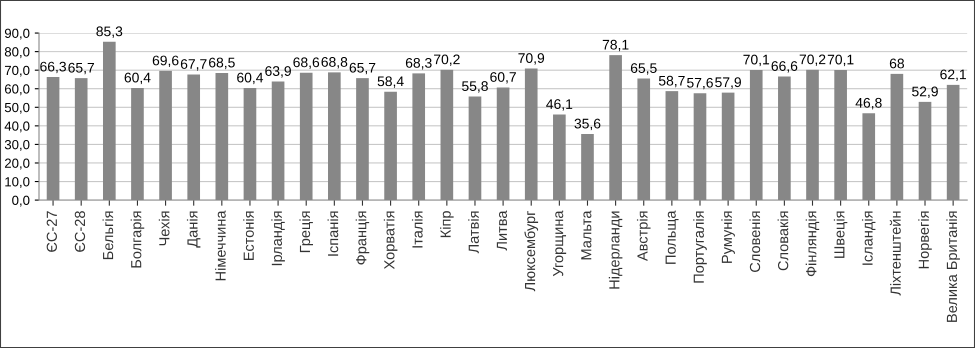 The image size is (975, 348). I want to click on data-label: 68,8, so click(335, 63).